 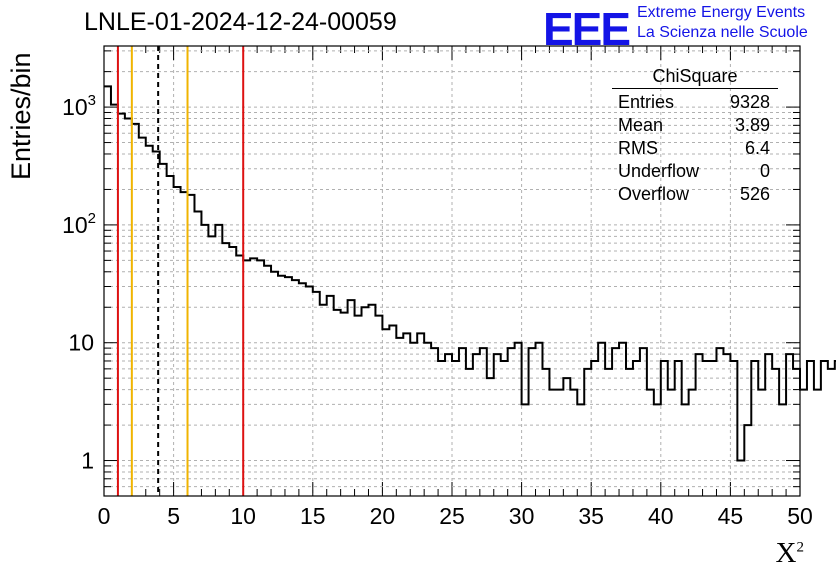 What do you see at coordinates (104, 516) in the screenshot?
I see `x-tick-label: 0` at bounding box center [104, 516].